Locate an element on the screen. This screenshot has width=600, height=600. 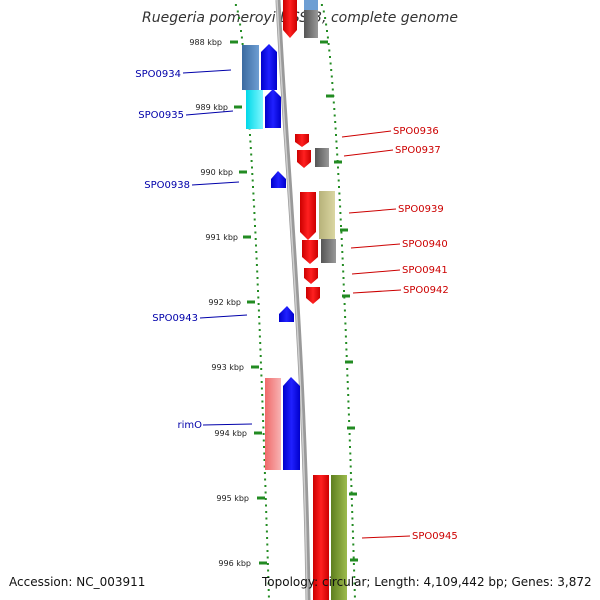
gene-arrow-rimO is located at coordinates (291, 423).